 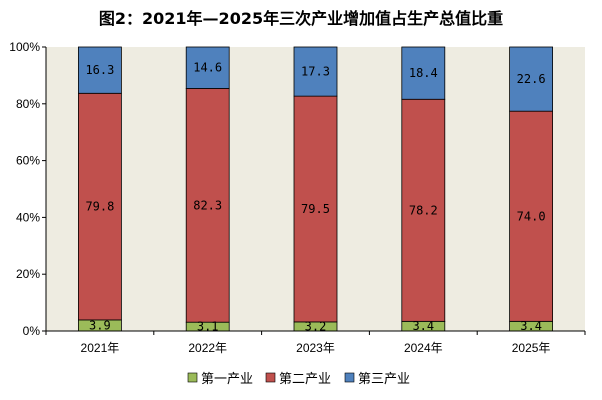 What do you see at coordinates (100, 325) in the screenshot?
I see `data-label: 3.9` at bounding box center [100, 325].